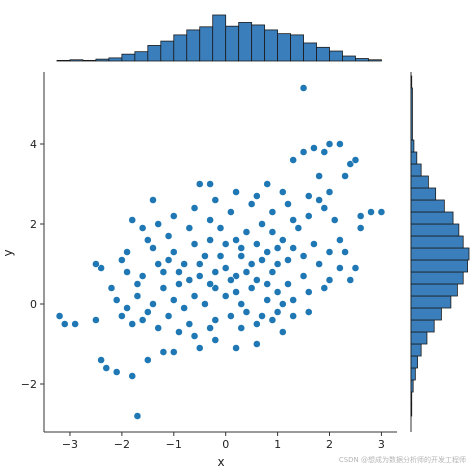  Describe the element at coordinates (277, 444) in the screenshot. I see `x-tick-label: 1` at that location.